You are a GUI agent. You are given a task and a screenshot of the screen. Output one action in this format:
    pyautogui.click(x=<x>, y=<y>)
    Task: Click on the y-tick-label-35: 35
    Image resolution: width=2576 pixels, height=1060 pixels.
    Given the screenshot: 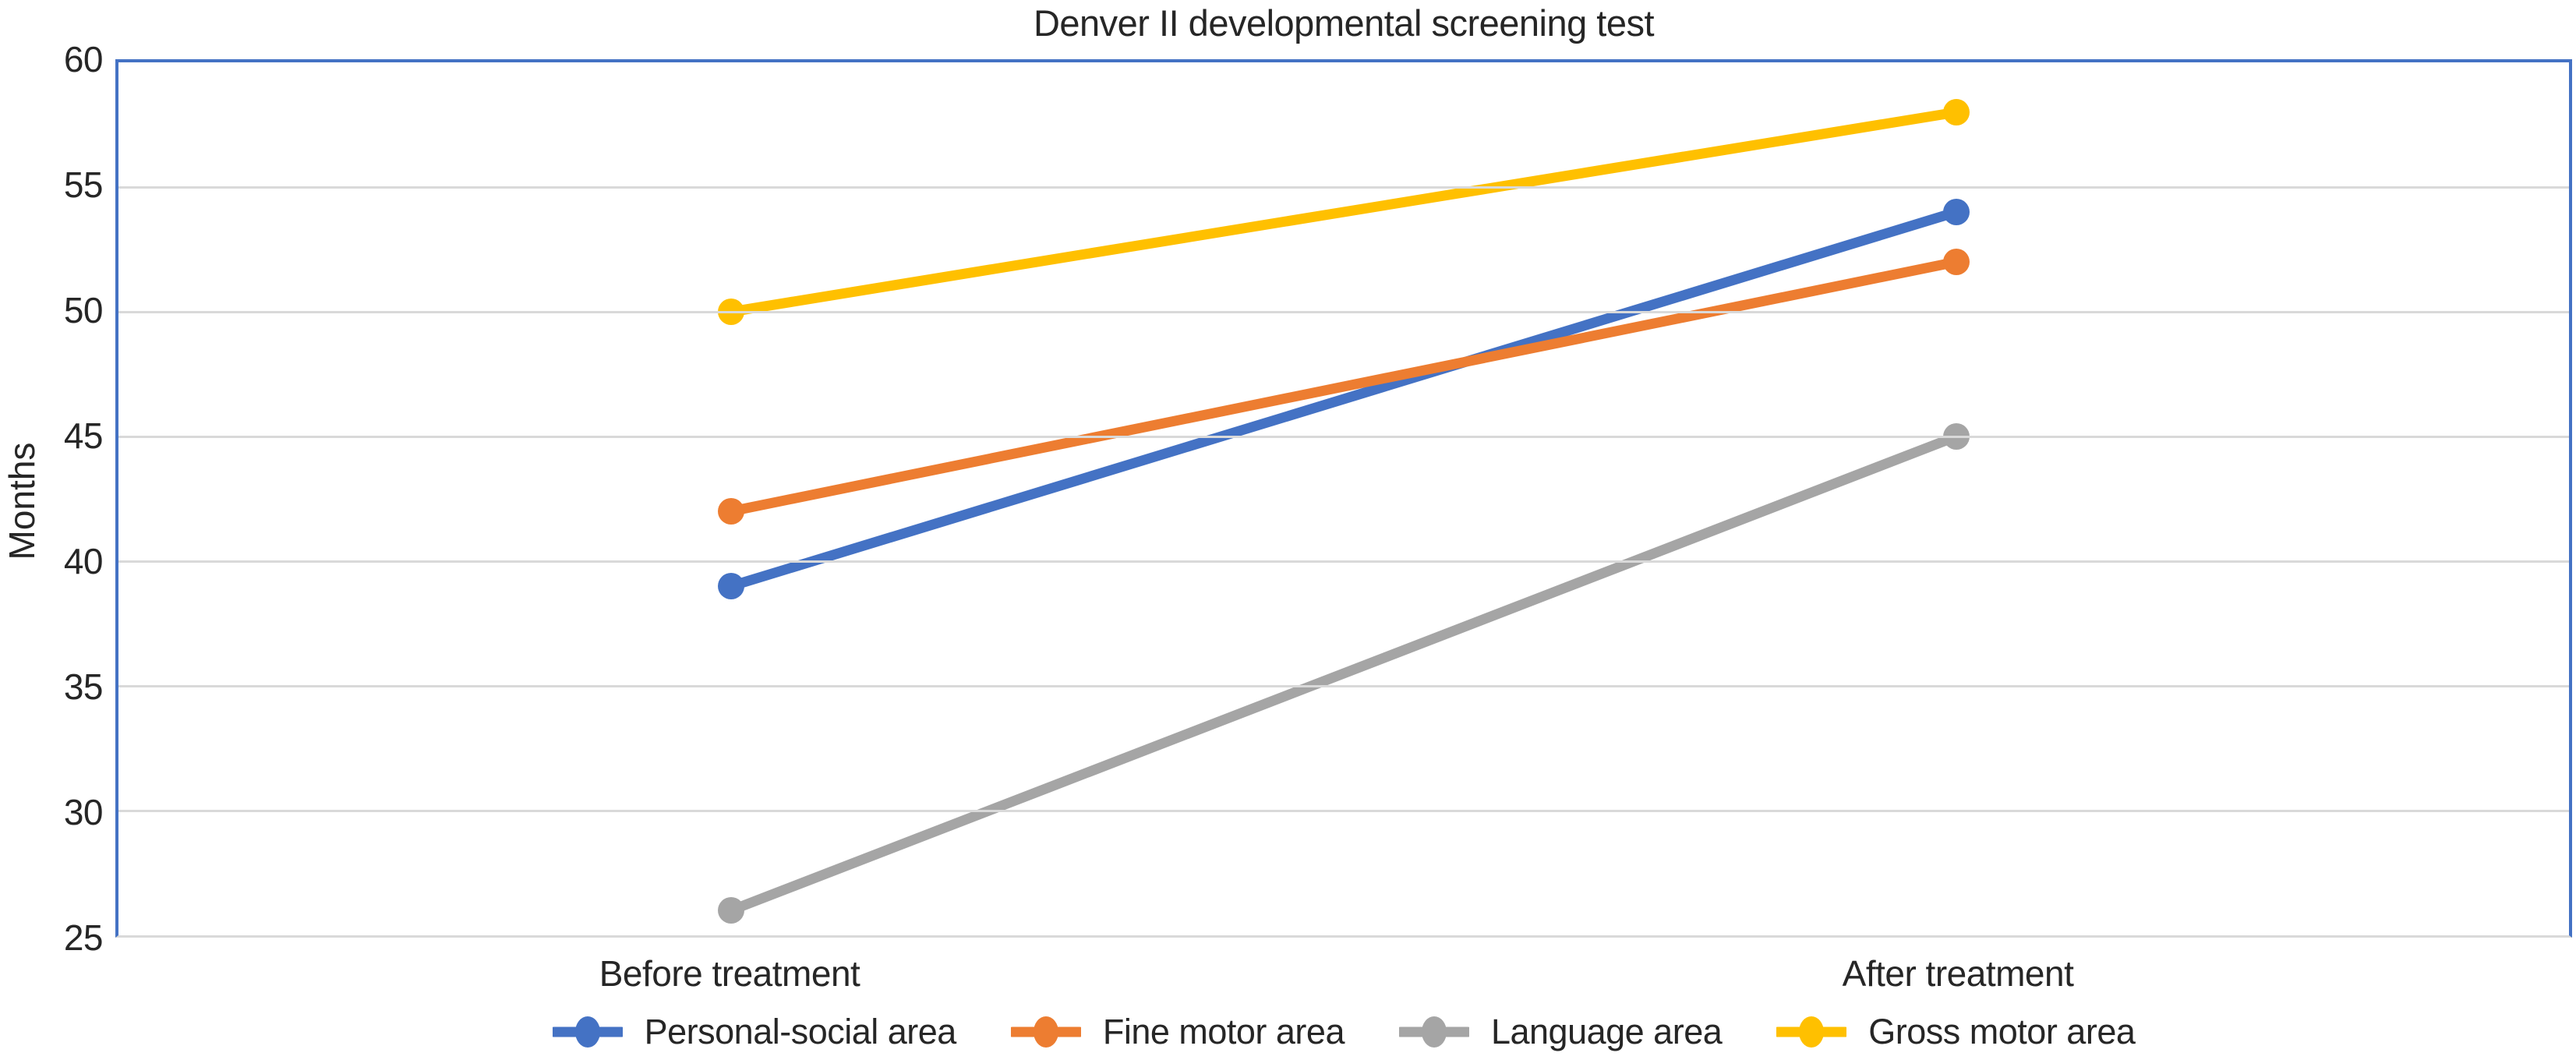 What is the action you would take?
    pyautogui.click(x=83, y=686)
    